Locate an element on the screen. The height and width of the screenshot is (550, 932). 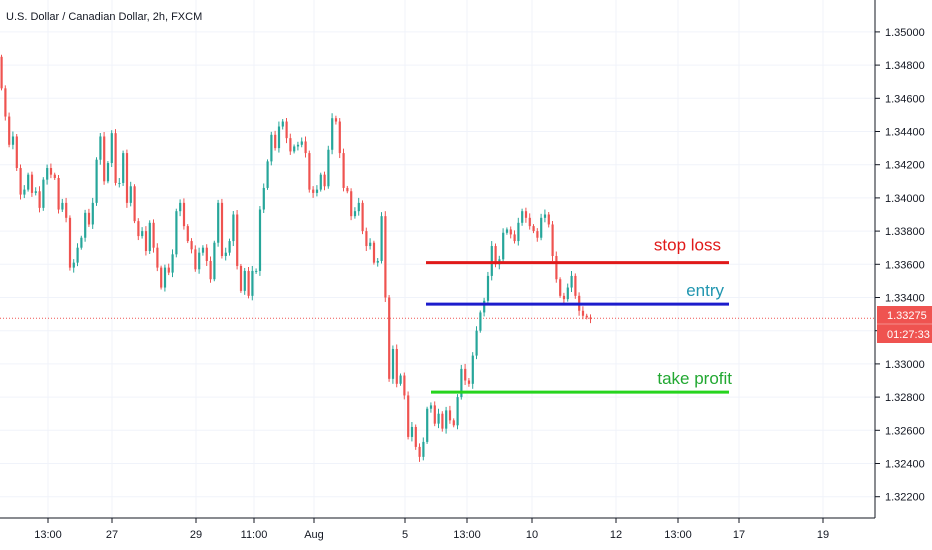
take-profit-label: take profit is located at coordinates (694, 378).